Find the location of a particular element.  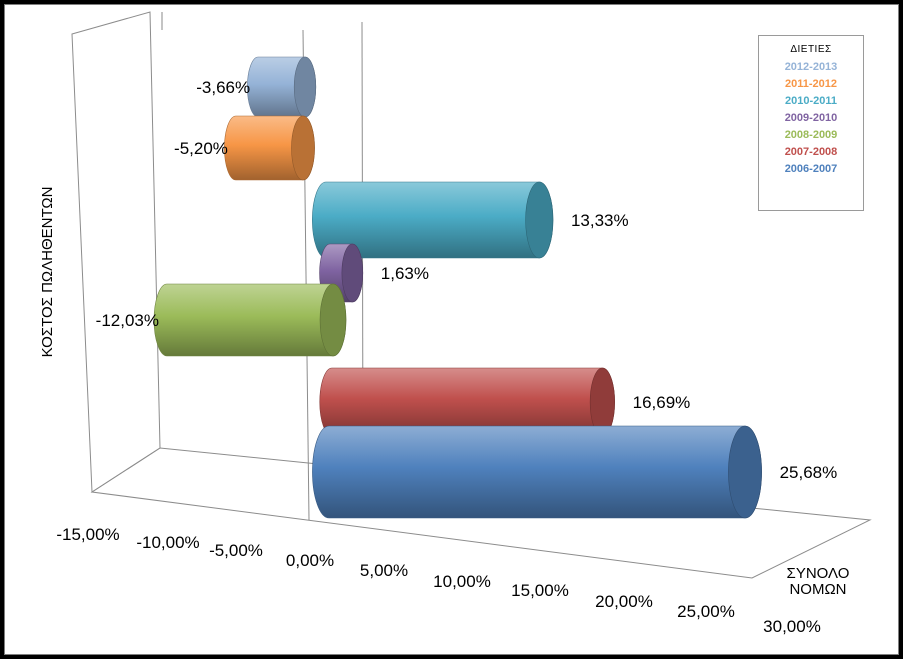

legend-item-2008-2009: 2008-2009 is located at coordinates (811, 135).